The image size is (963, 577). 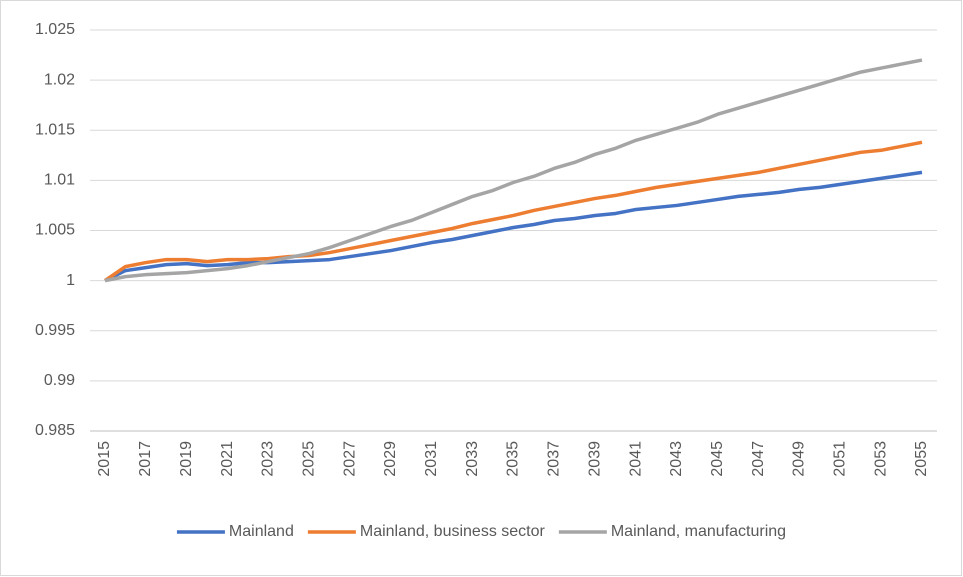 I want to click on x-tick-label: 2045, so click(x=717, y=459).